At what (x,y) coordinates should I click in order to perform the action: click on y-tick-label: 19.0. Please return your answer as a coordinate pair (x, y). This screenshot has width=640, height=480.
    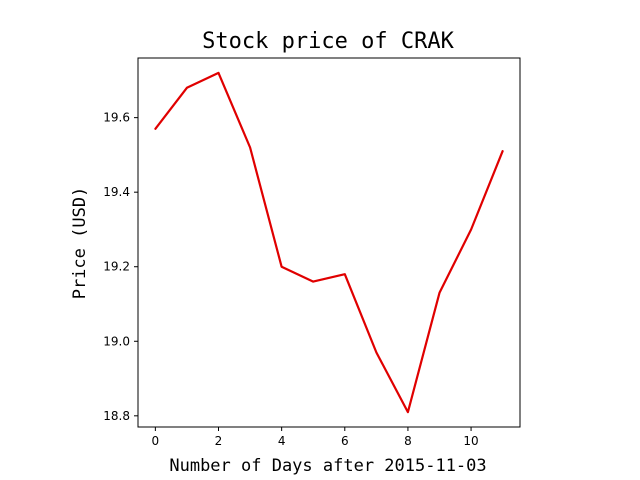
    Looking at the image, I should click on (116, 341).